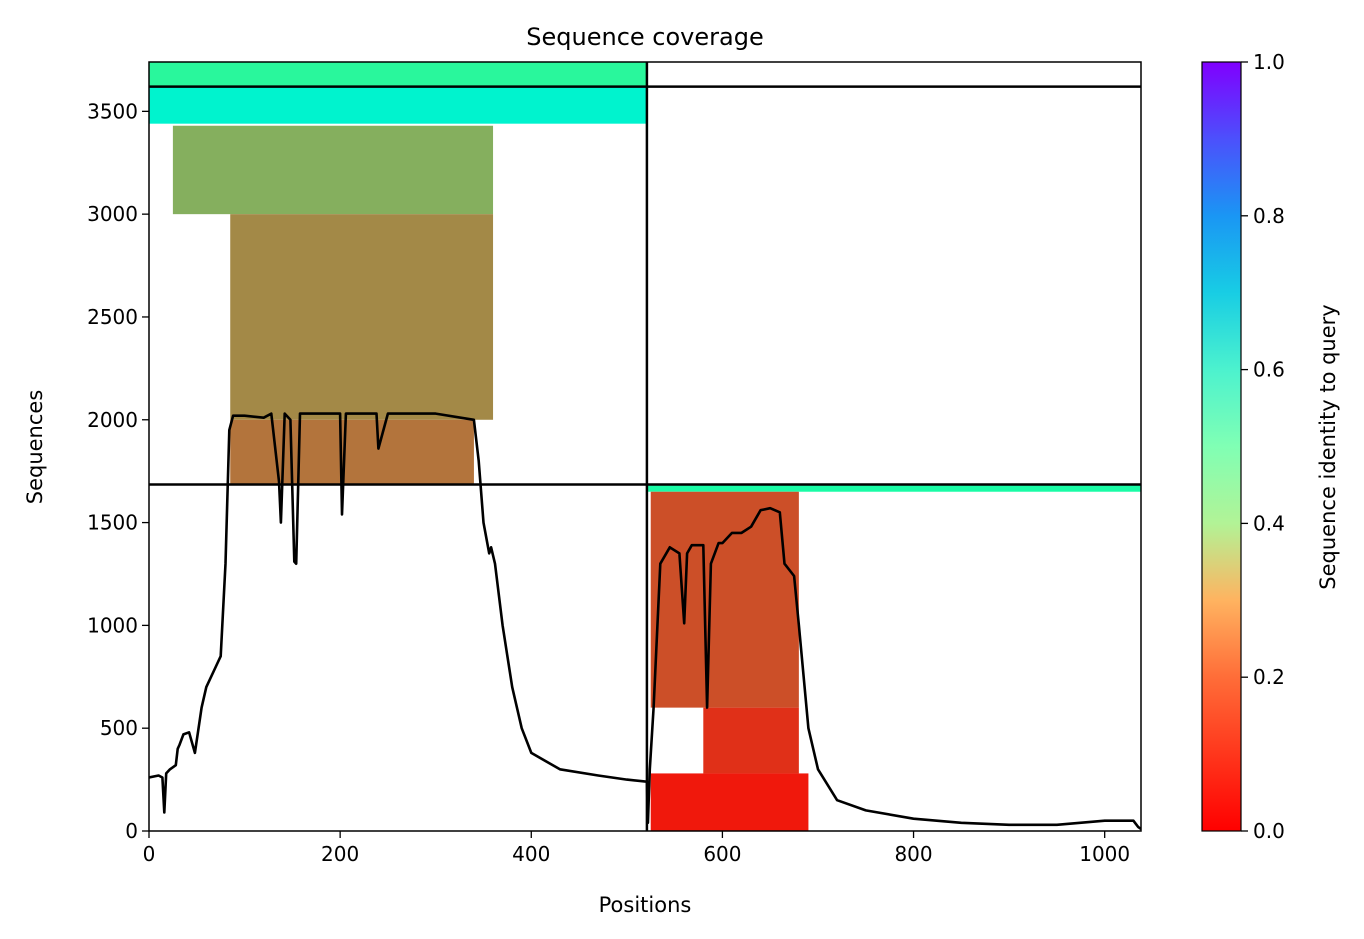 The width and height of the screenshot is (1364, 939). I want to click on y-axis: 0 500 1000 1500 2000 2500 3000 3500, so click(118, 471).